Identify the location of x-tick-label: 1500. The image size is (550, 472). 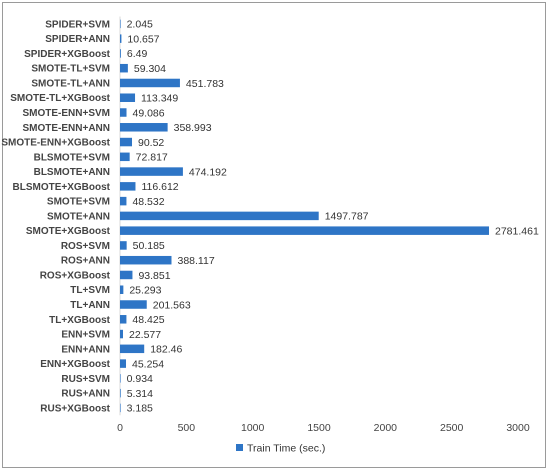
(319, 428).